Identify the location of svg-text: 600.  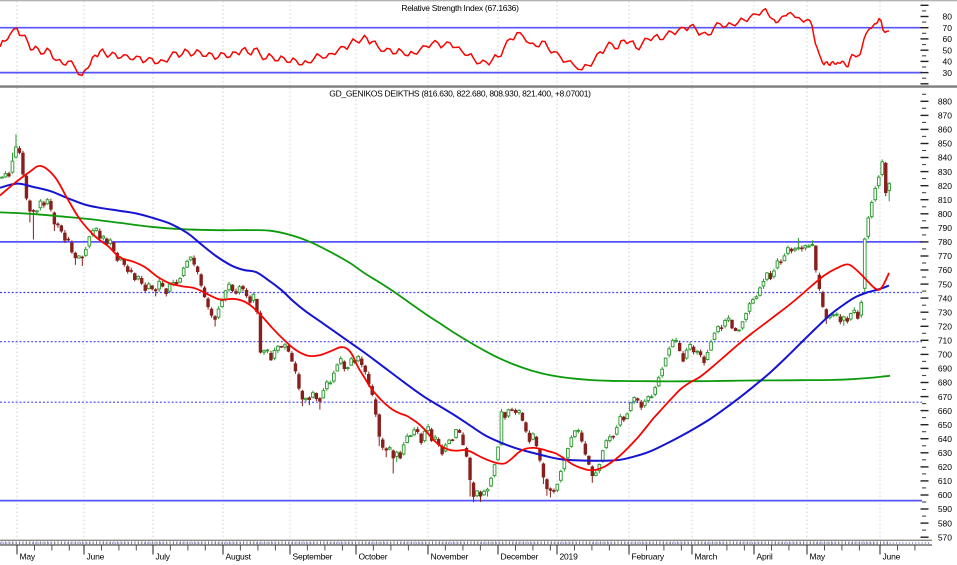
(945, 495).